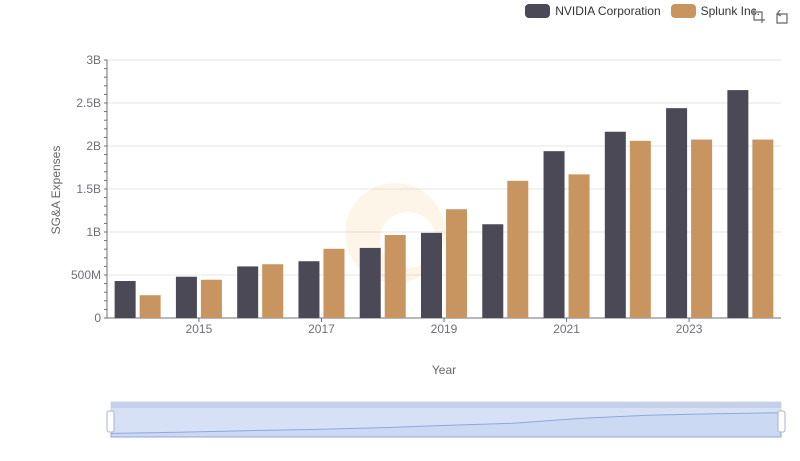 The width and height of the screenshot is (800, 461). What do you see at coordinates (97, 318) in the screenshot?
I see `y-tick-label: 0` at bounding box center [97, 318].